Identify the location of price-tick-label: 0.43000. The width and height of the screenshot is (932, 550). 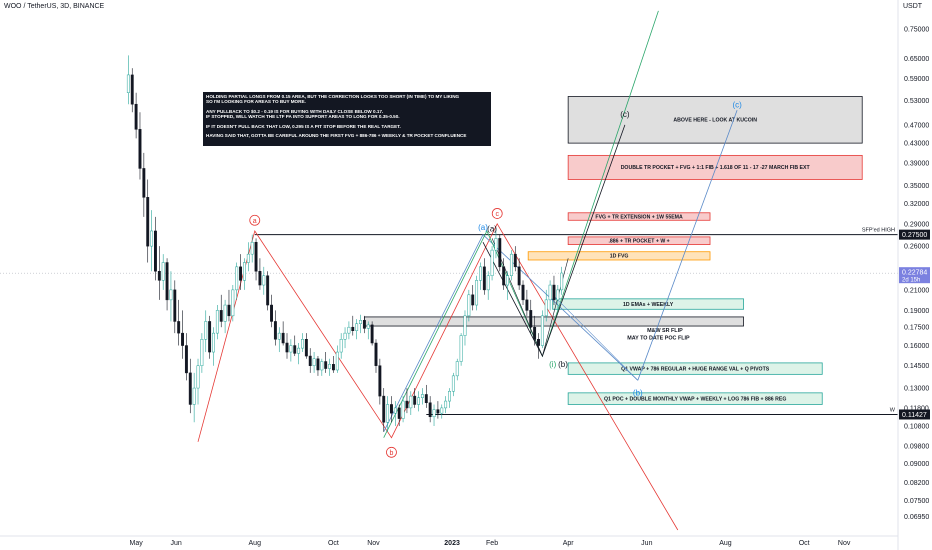
(916, 144).